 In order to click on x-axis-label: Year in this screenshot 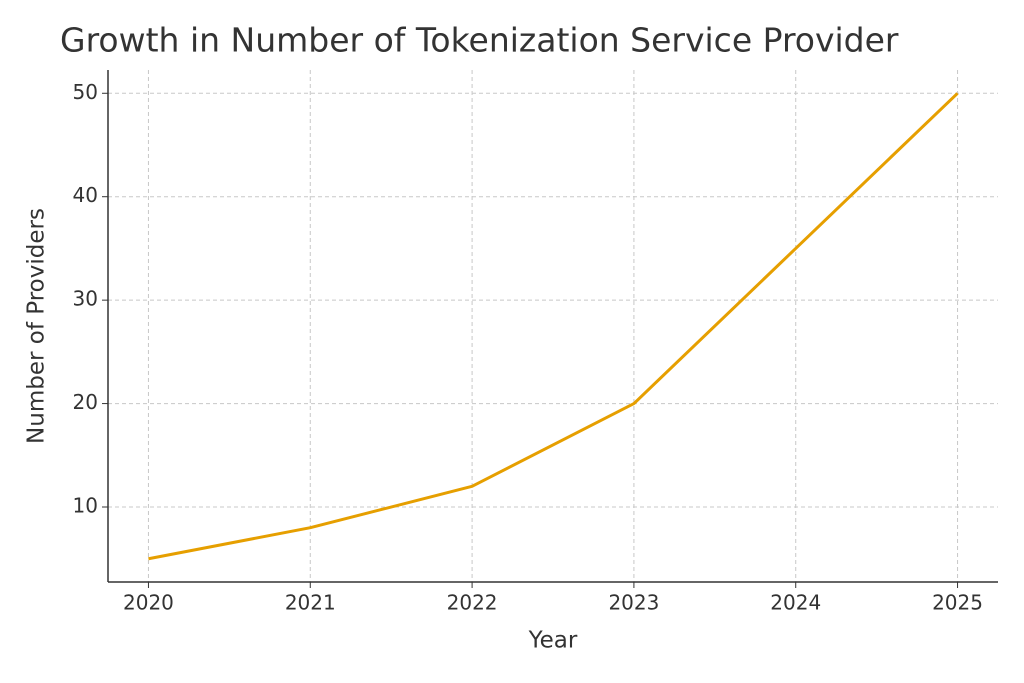, I will do `click(553, 641)`.